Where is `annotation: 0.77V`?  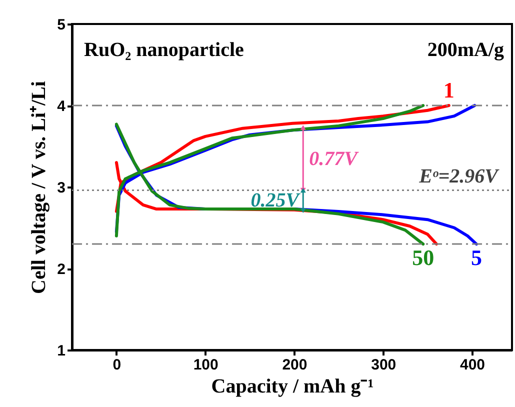
annotation: 0.77V is located at coordinates (334, 159).